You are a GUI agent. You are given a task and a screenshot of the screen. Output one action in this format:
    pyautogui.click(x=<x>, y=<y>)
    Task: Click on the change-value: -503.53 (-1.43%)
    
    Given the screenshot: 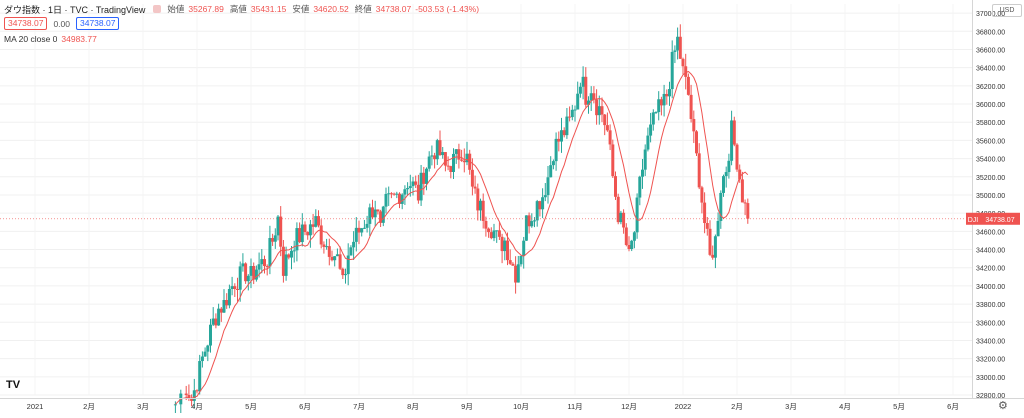 What is the action you would take?
    pyautogui.click(x=447, y=9)
    